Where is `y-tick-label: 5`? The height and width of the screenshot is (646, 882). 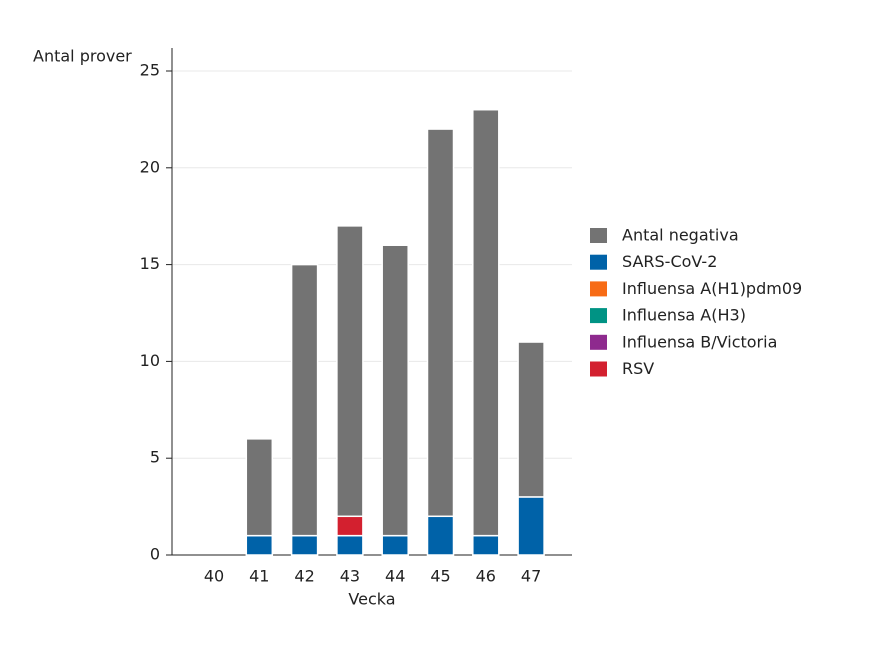
y-tick-label: 5 is located at coordinates (155, 457).